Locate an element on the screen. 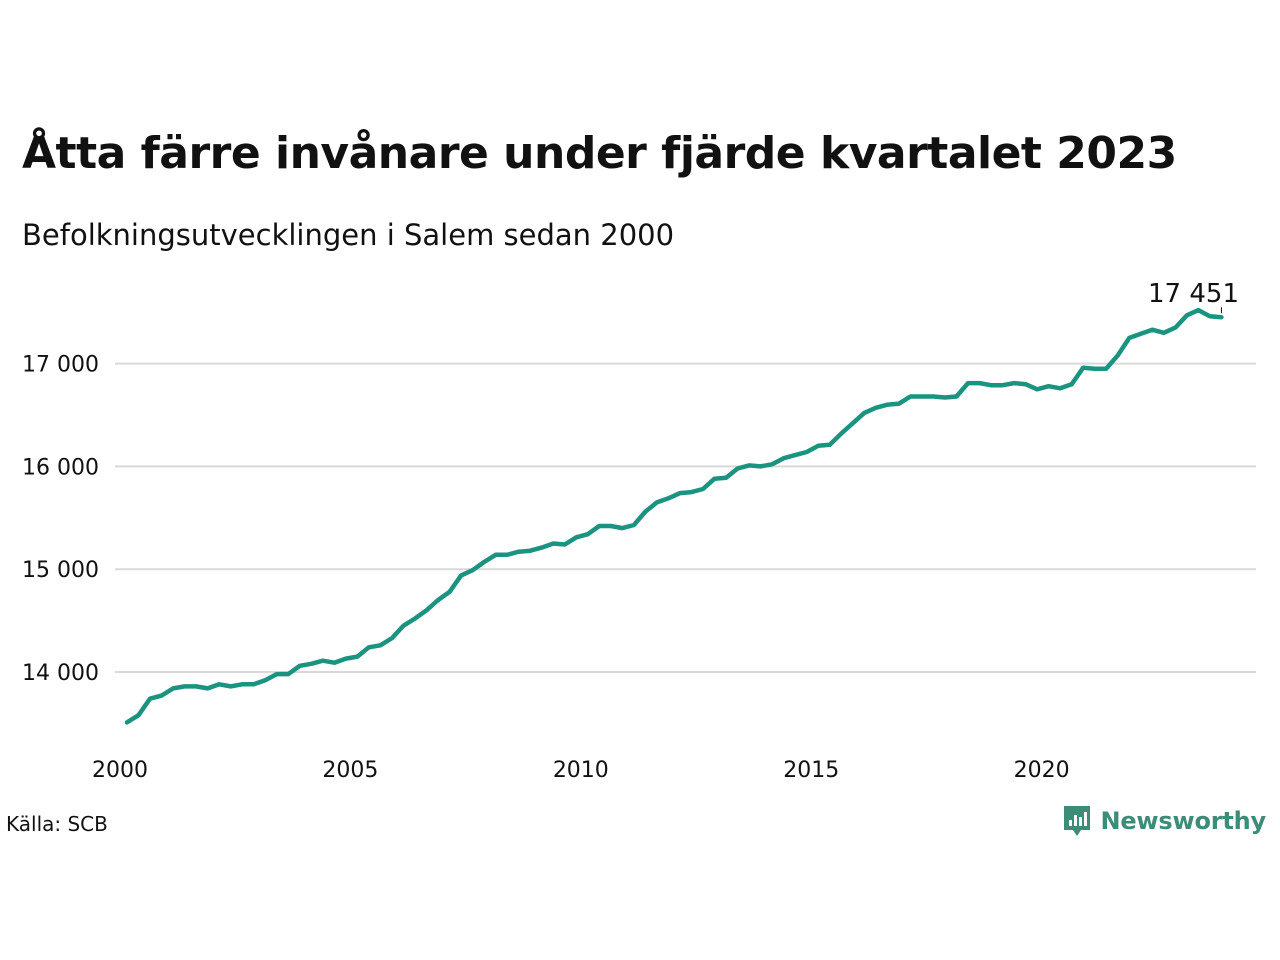 This screenshot has height=960, width=1280. y-axis-tick-labels: 14 000 15 000 16 000 17 000 is located at coordinates (60, 519).